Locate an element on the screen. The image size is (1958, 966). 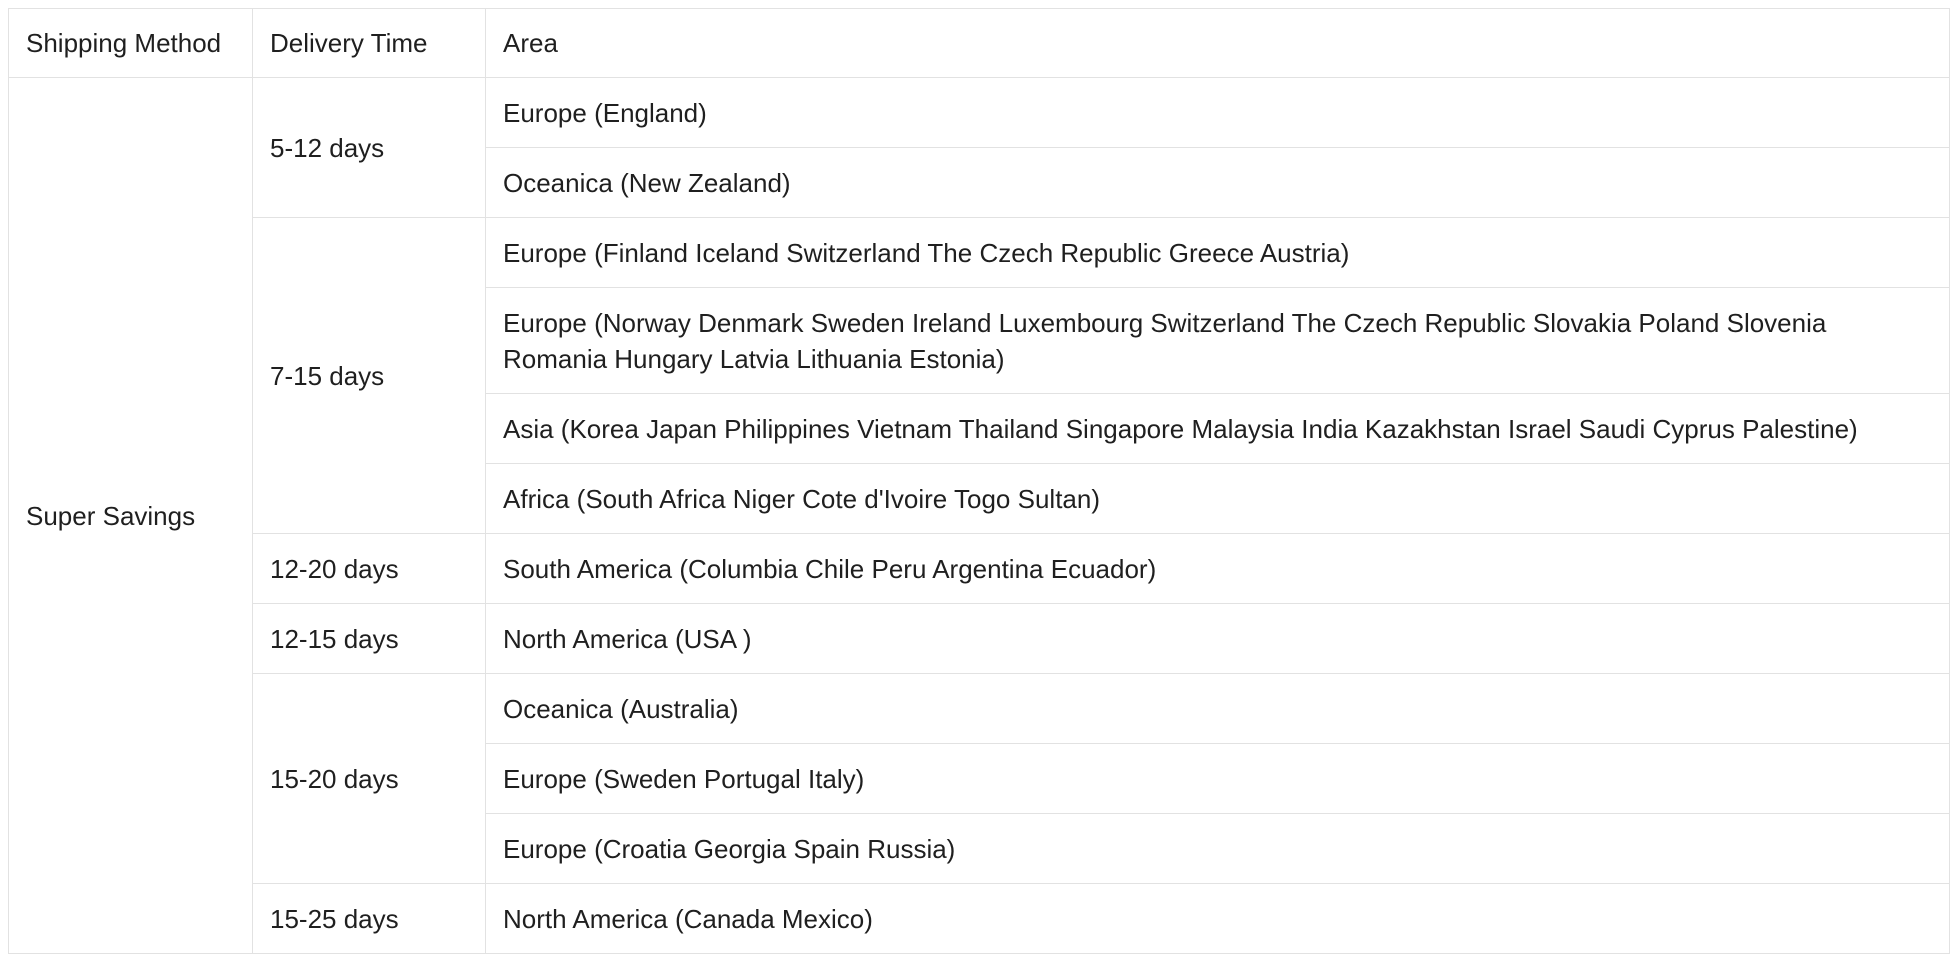
shipping-method-cell: Super Savings is located at coordinates (130, 515).